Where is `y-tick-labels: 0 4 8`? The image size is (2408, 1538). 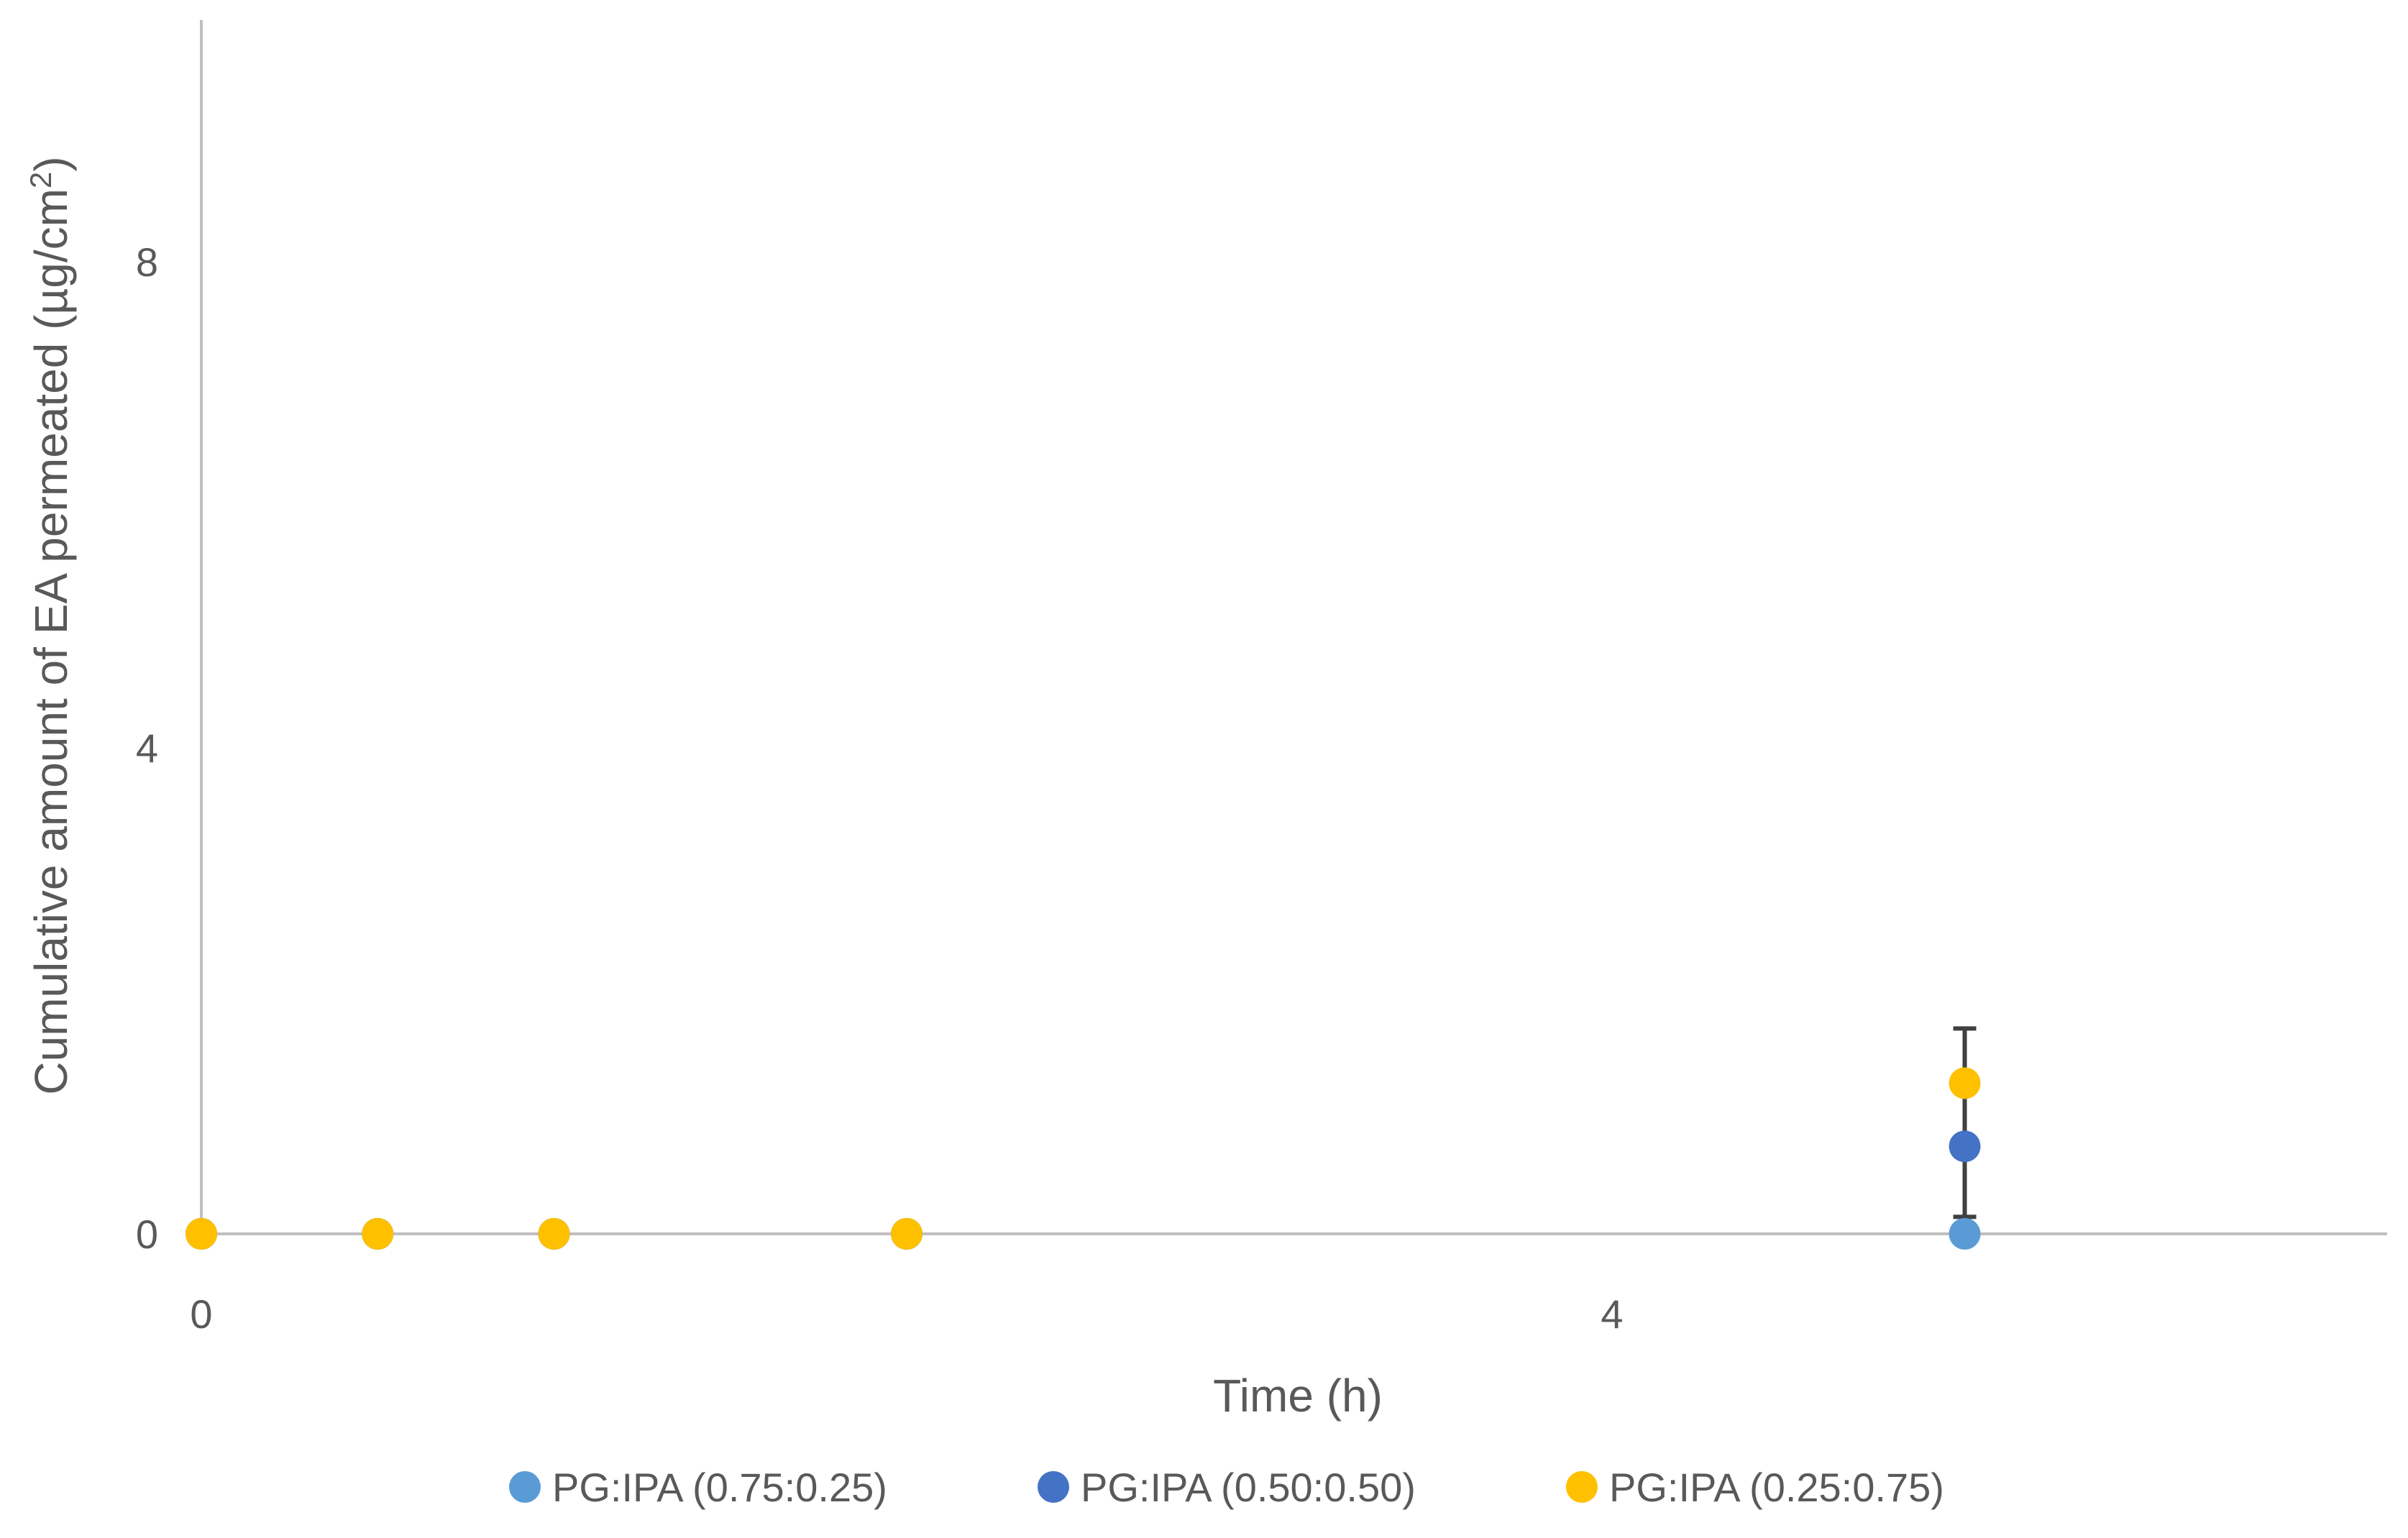
y-tick-labels: 0 4 8 is located at coordinates (147, 748).